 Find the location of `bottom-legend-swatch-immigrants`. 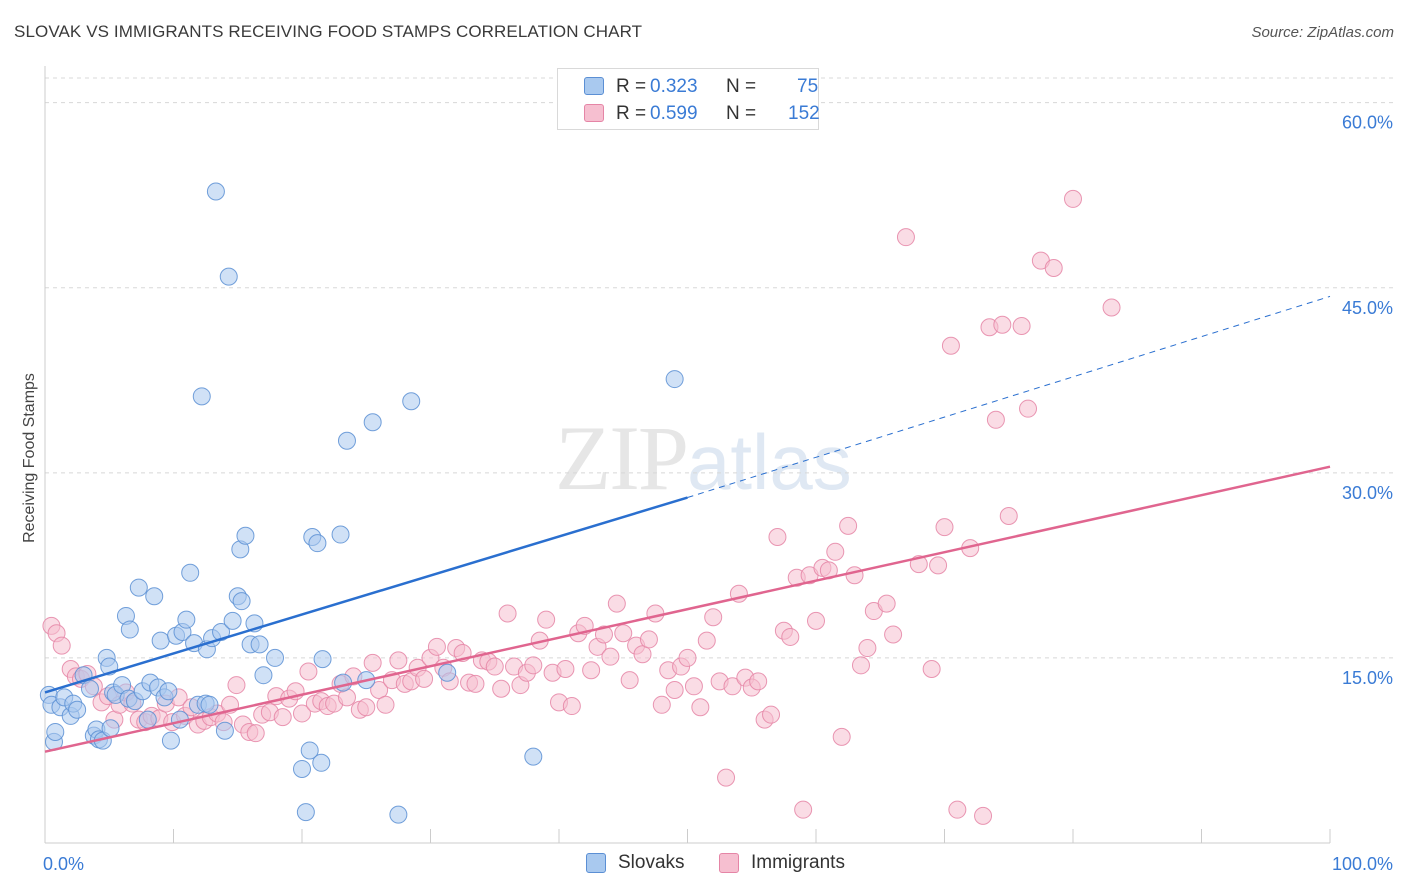

bottom-legend-swatch-immigrants is located at coordinates (729, 863).